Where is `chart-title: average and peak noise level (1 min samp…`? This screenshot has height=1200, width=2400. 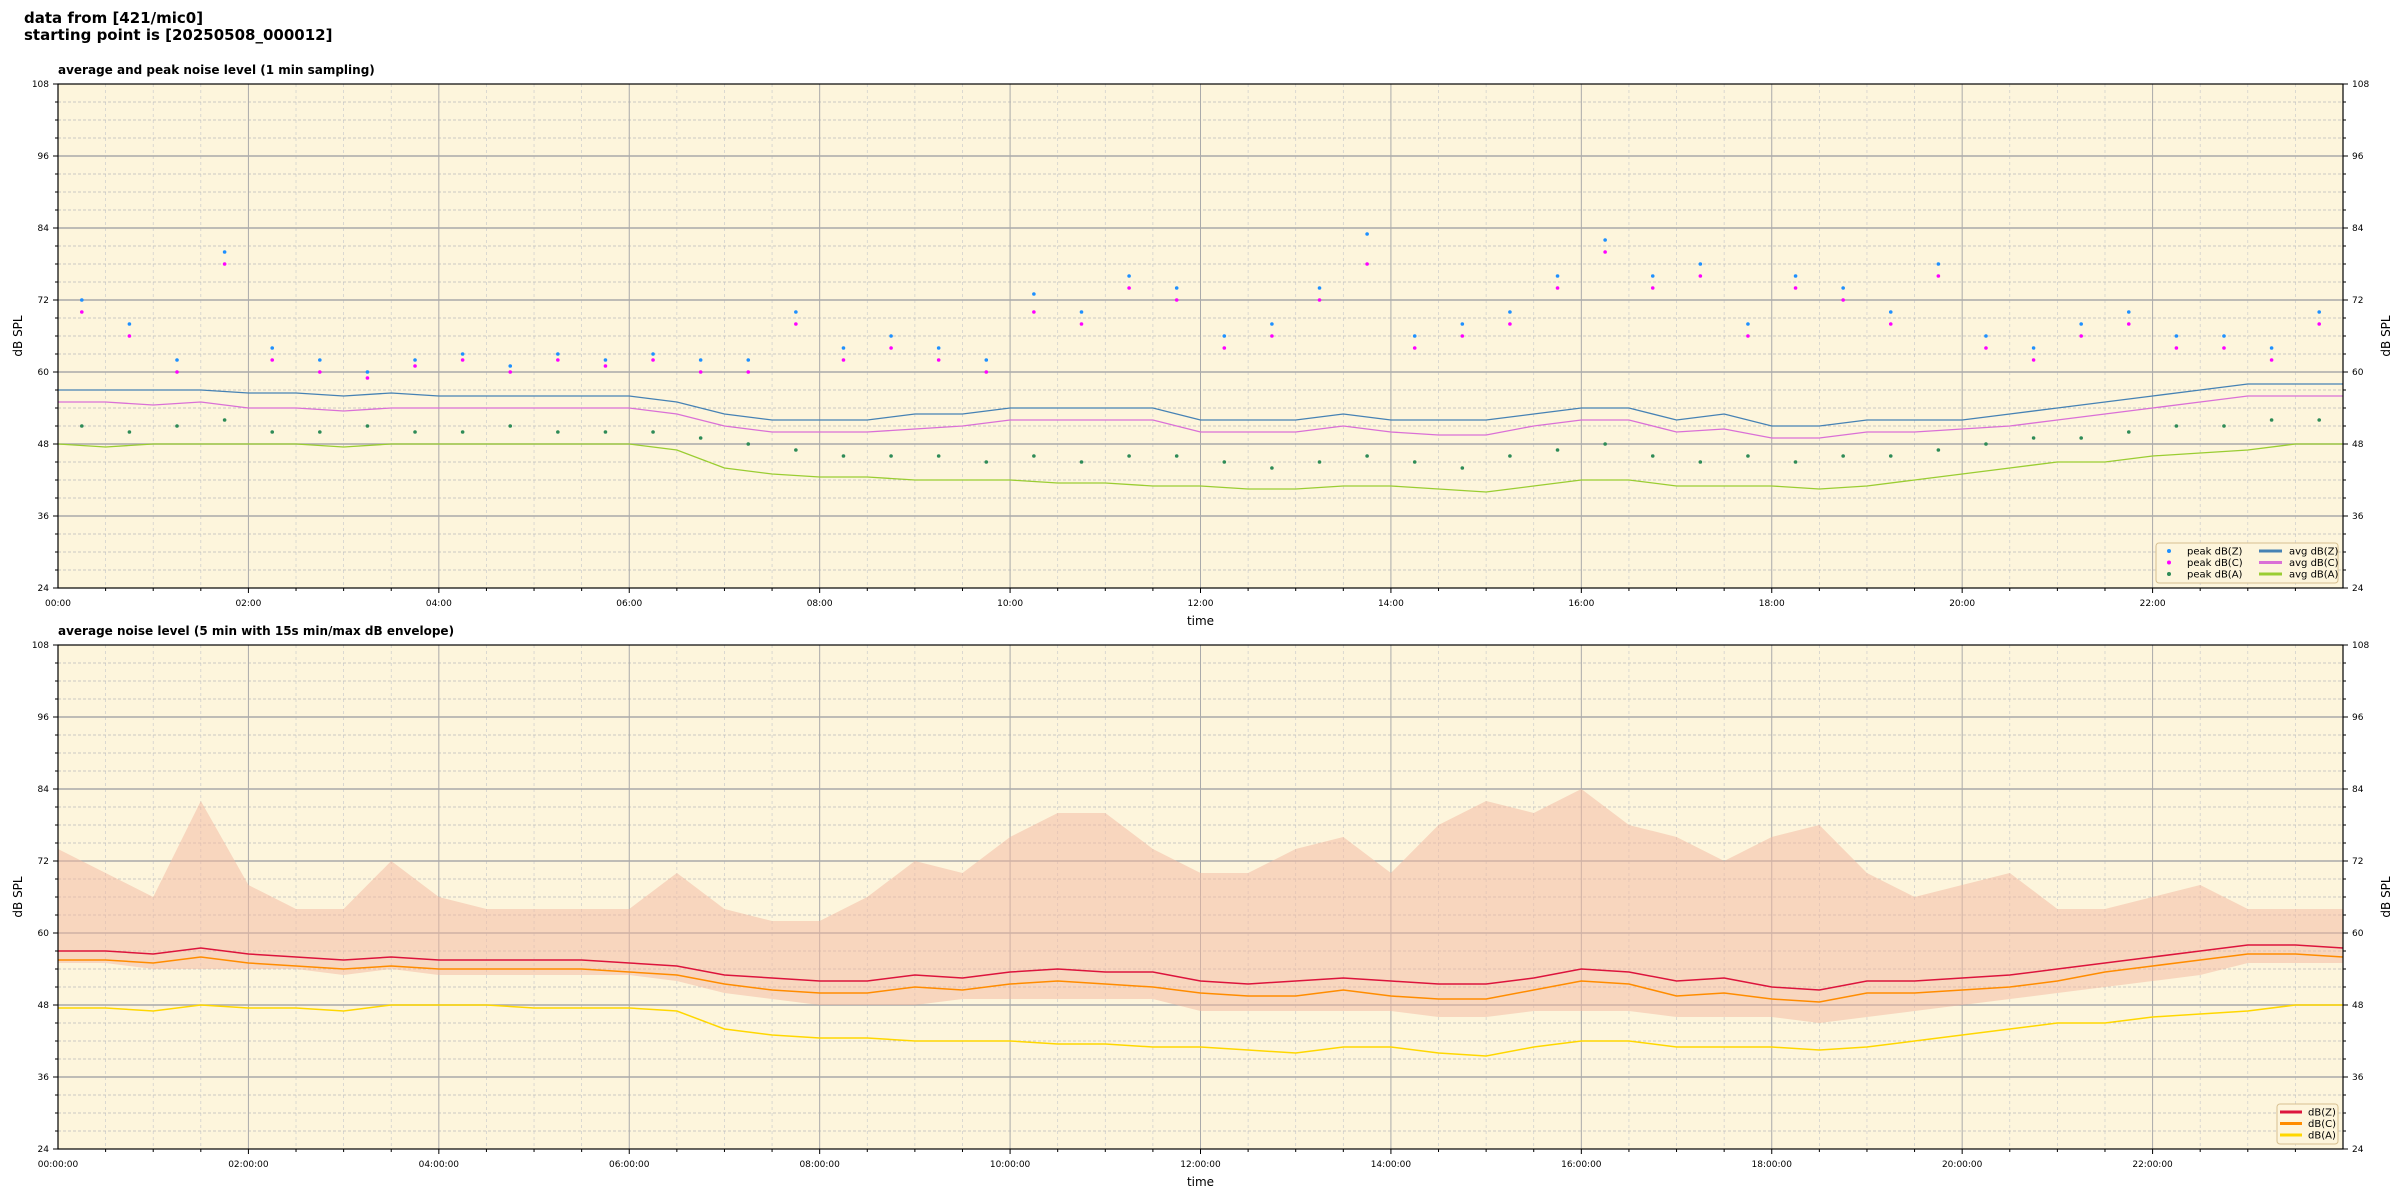
chart-title: average and peak noise level (1 min samp… is located at coordinates (216, 70).